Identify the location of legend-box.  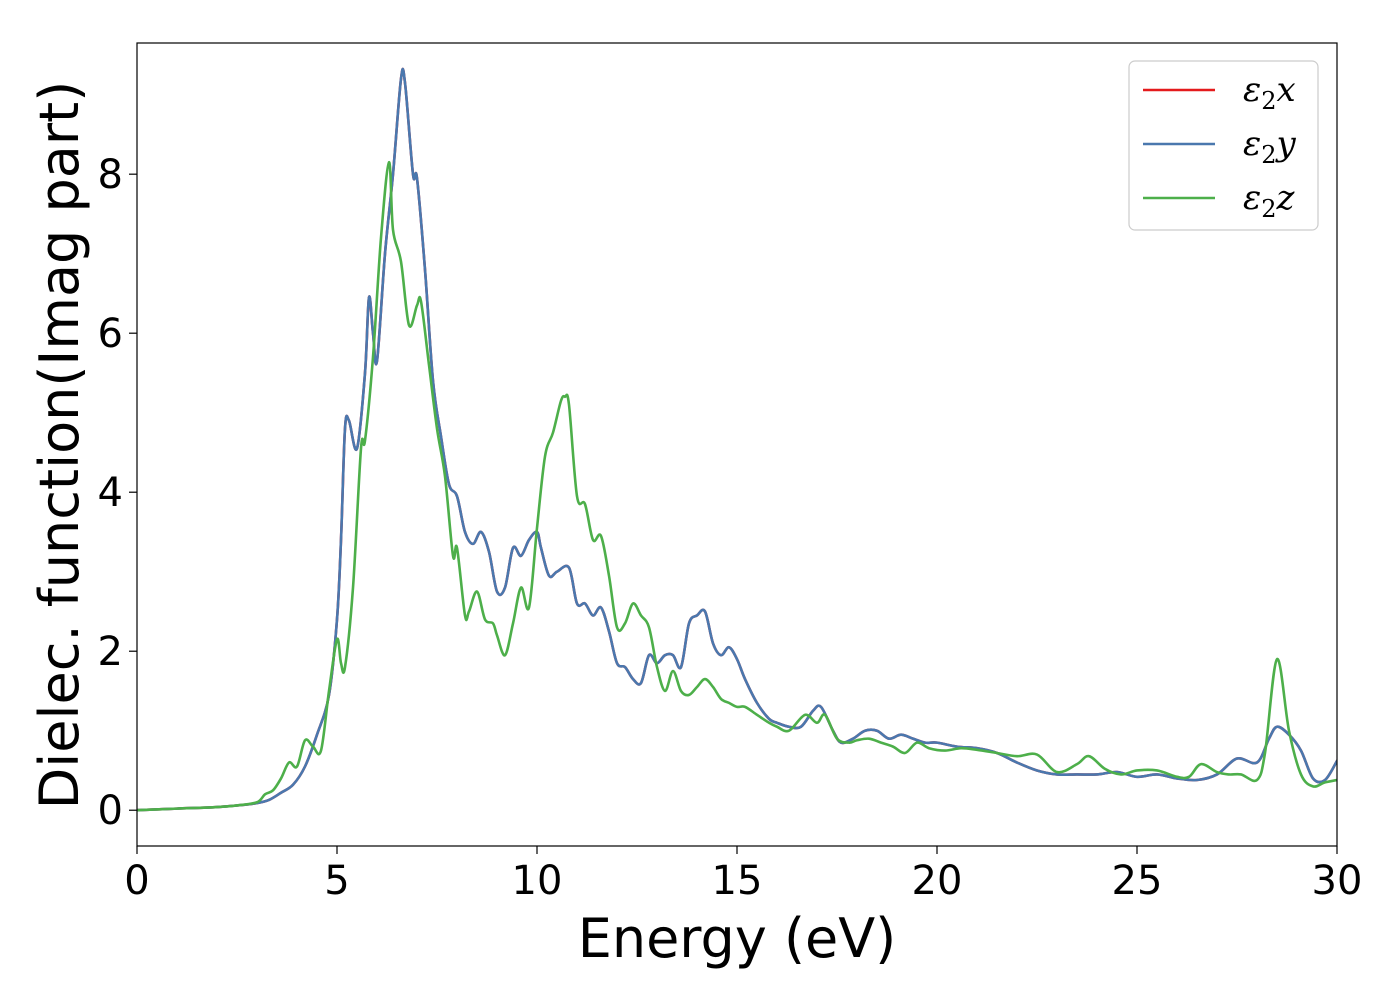
(1223, 145).